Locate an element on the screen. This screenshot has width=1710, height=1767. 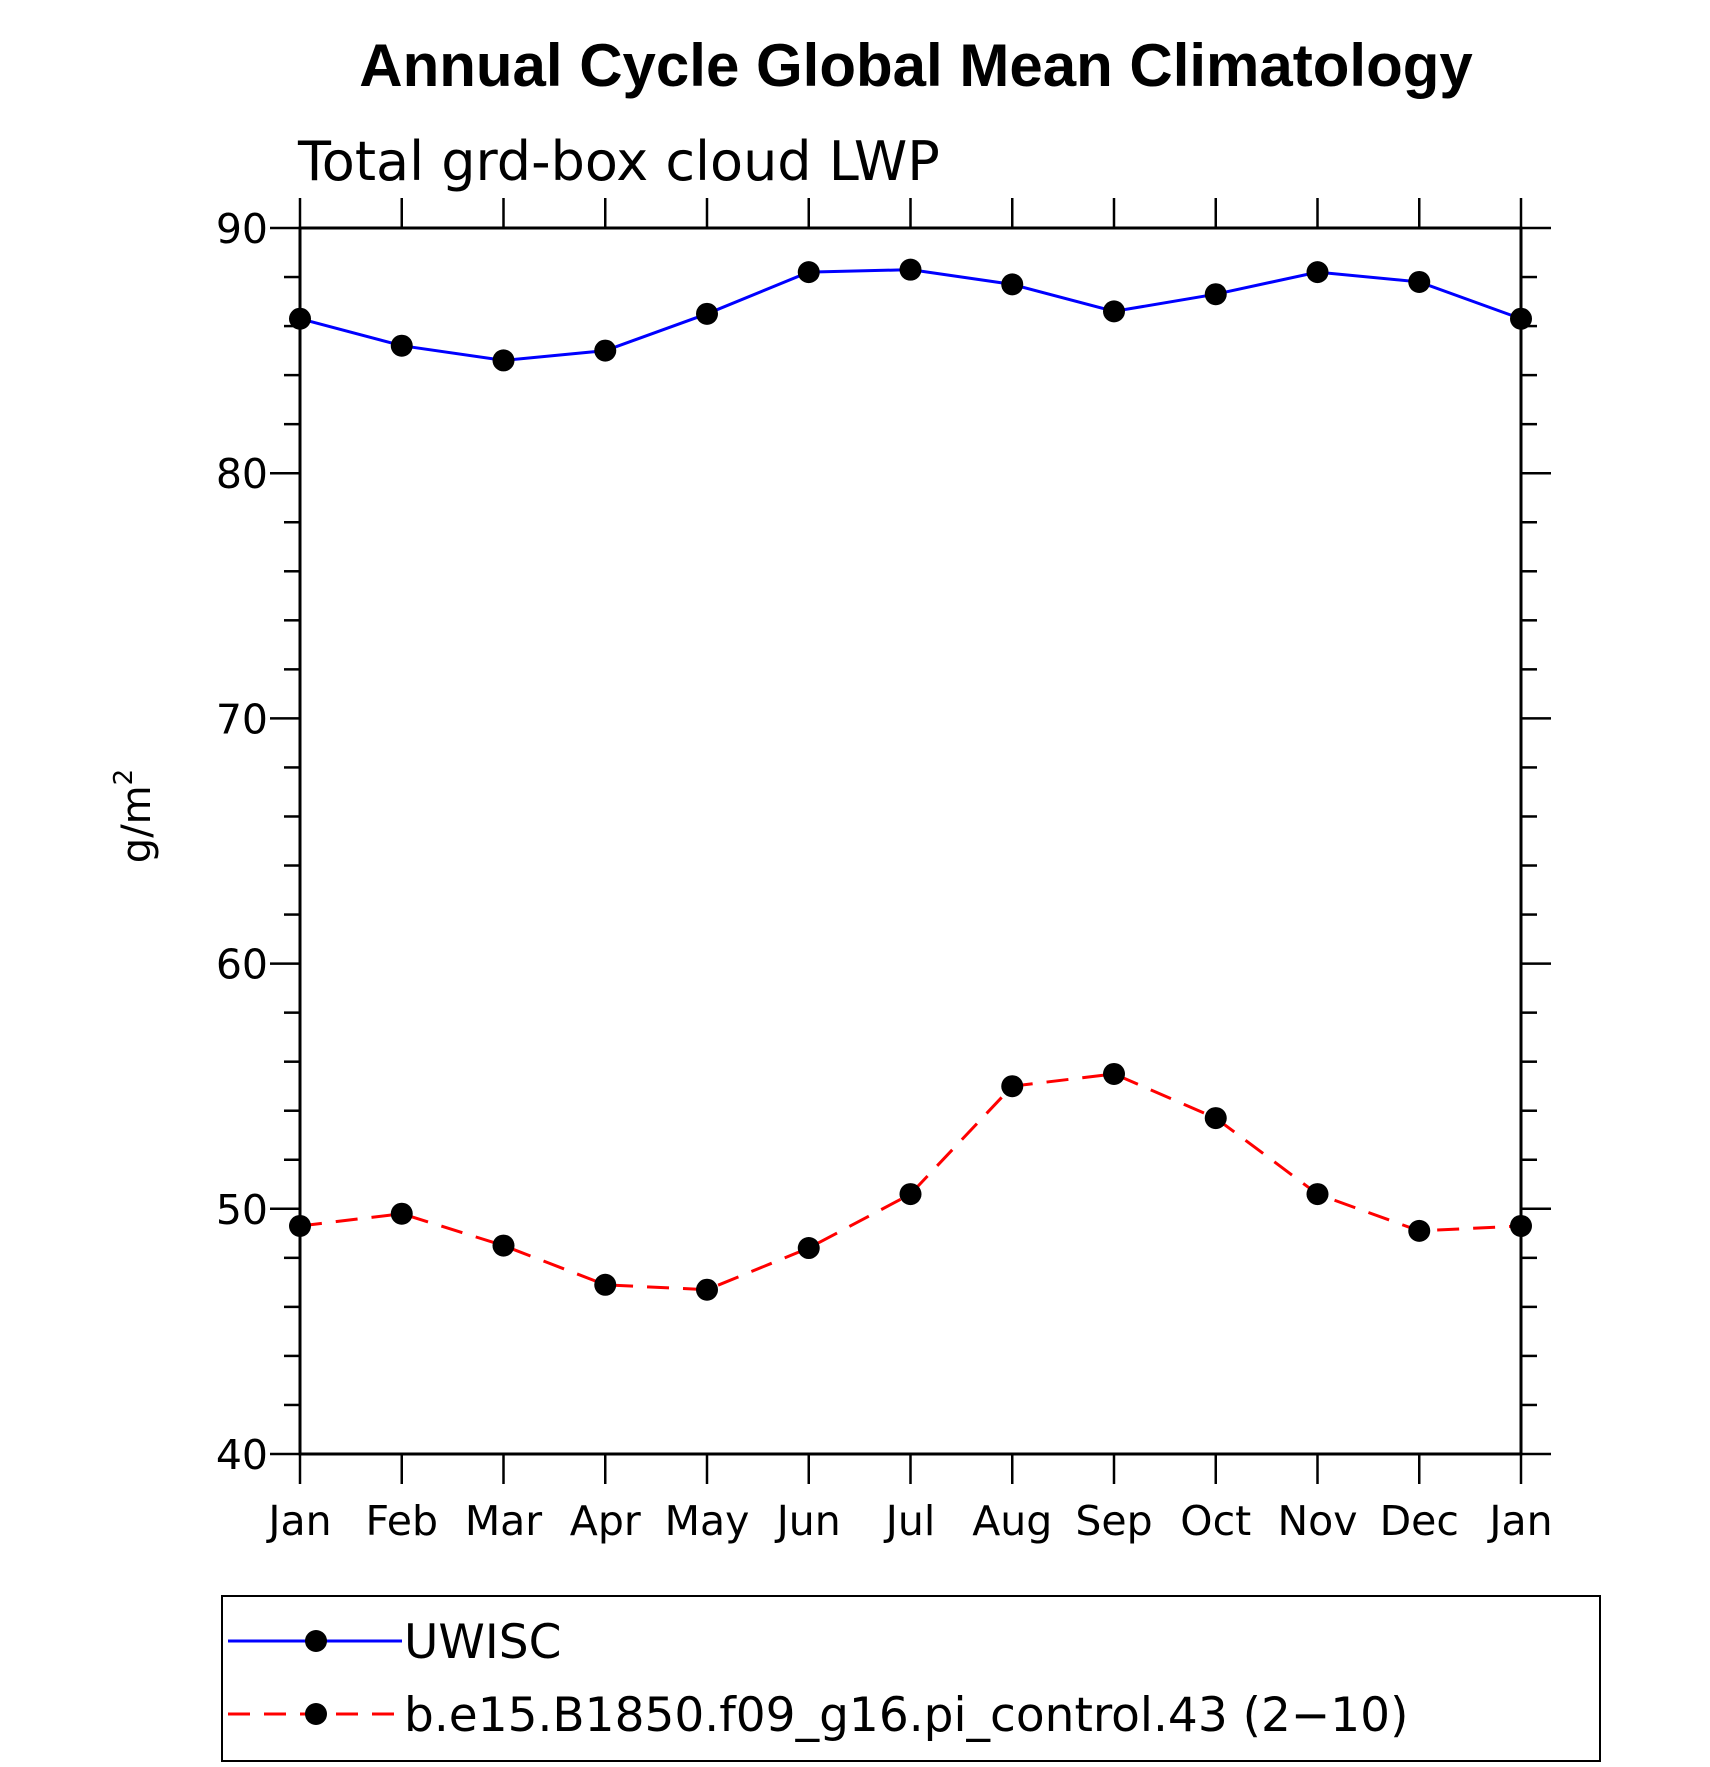
x-tick-label: Feb is located at coordinates (401, 1521).